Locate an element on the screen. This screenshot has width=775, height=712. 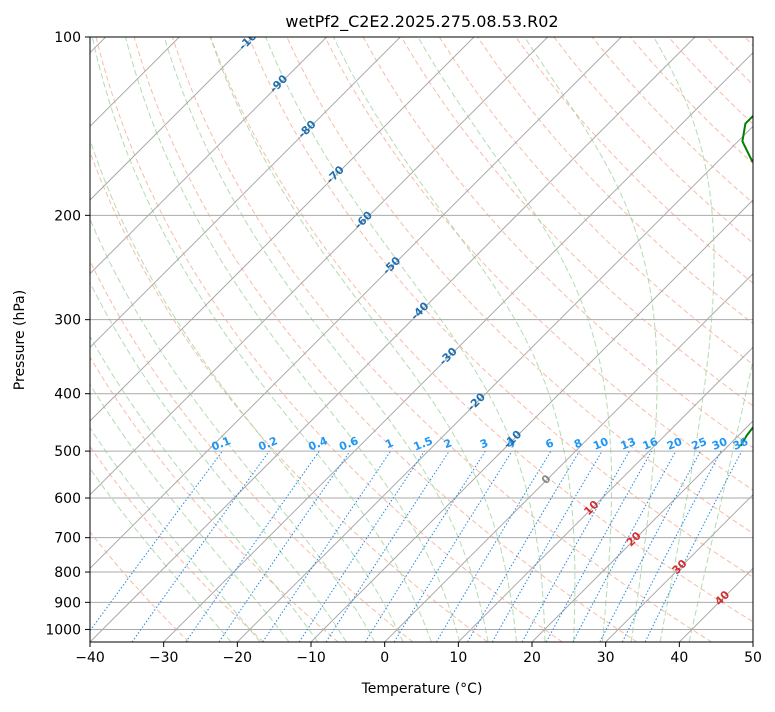
x-tick-label: 40 is located at coordinates (679, 658).